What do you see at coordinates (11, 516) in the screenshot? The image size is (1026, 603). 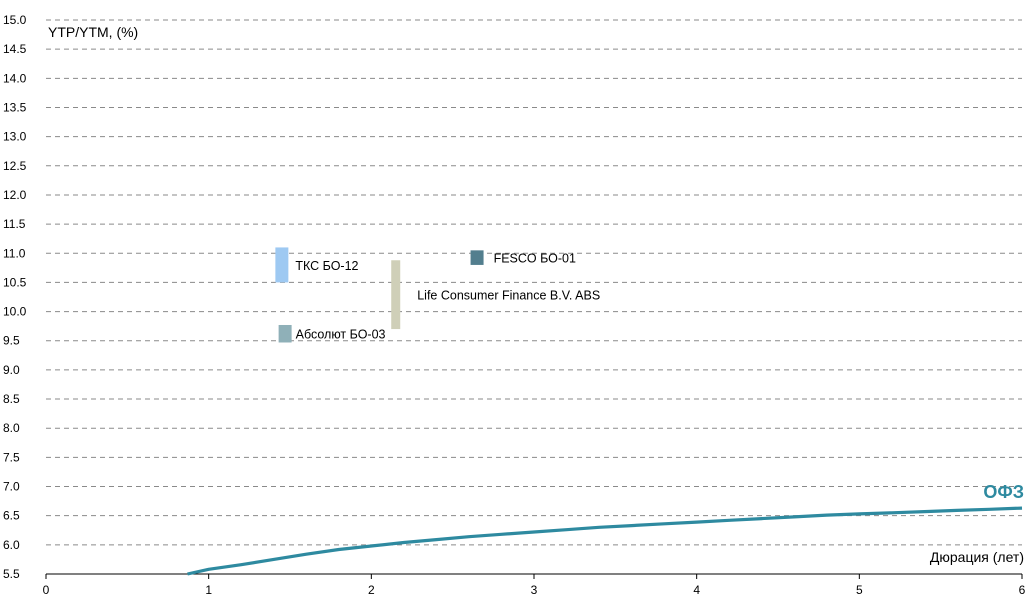 I see `y-tick-label: 6.5` at bounding box center [11, 516].